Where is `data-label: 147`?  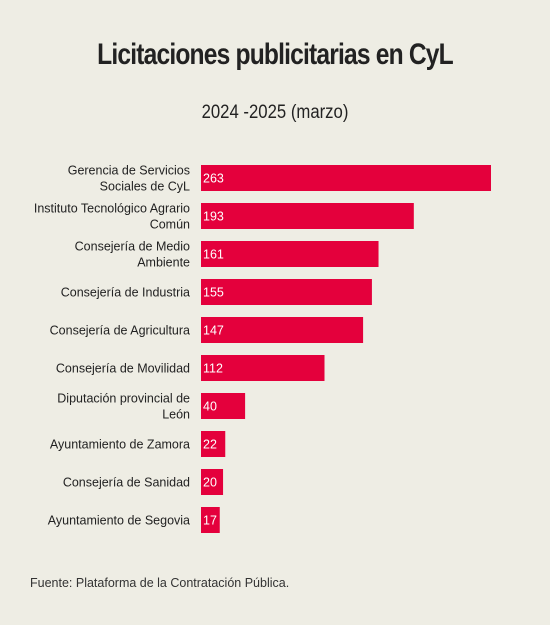 data-label: 147 is located at coordinates (213, 331).